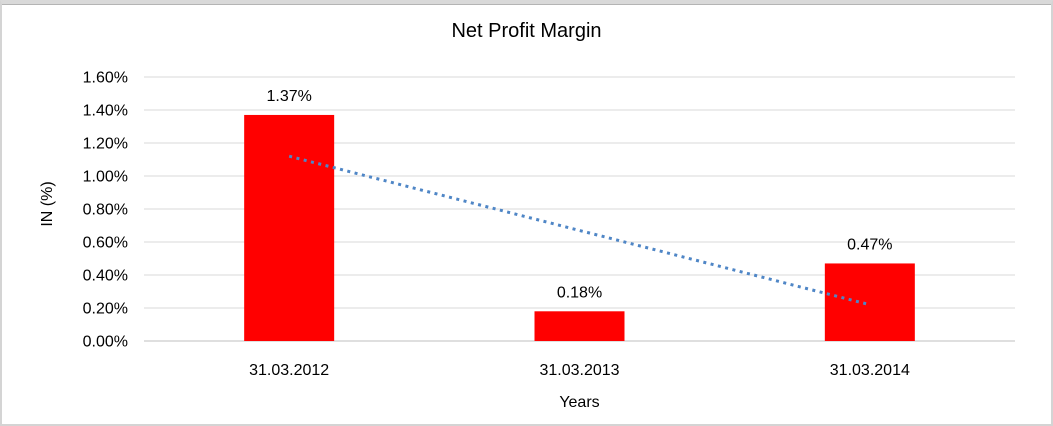 This screenshot has height=426, width=1053. What do you see at coordinates (869, 302) in the screenshot?
I see `bar-31.03.2014` at bounding box center [869, 302].